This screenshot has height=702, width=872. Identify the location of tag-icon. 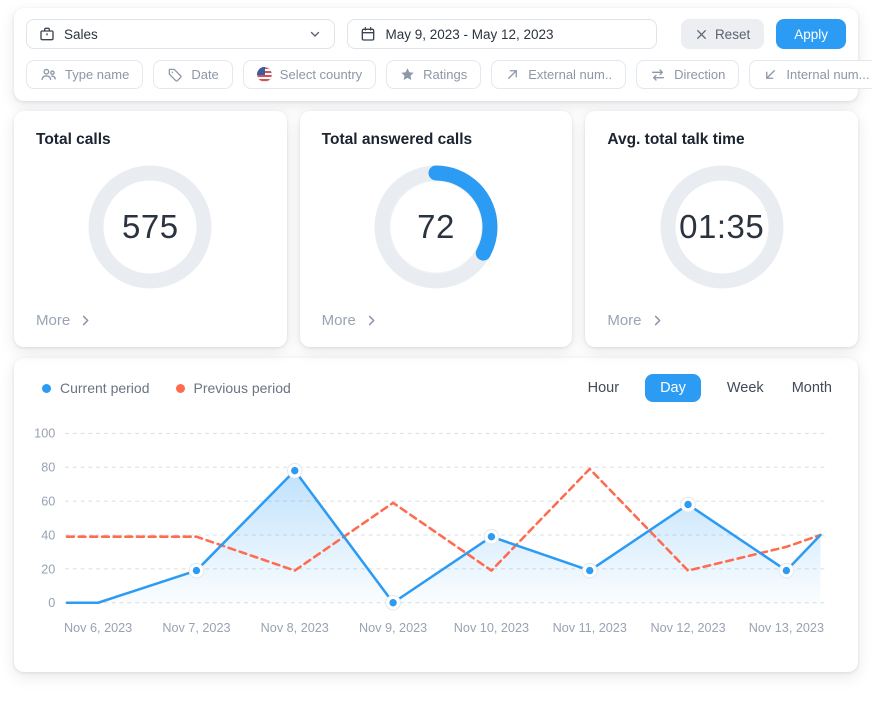
(175, 75).